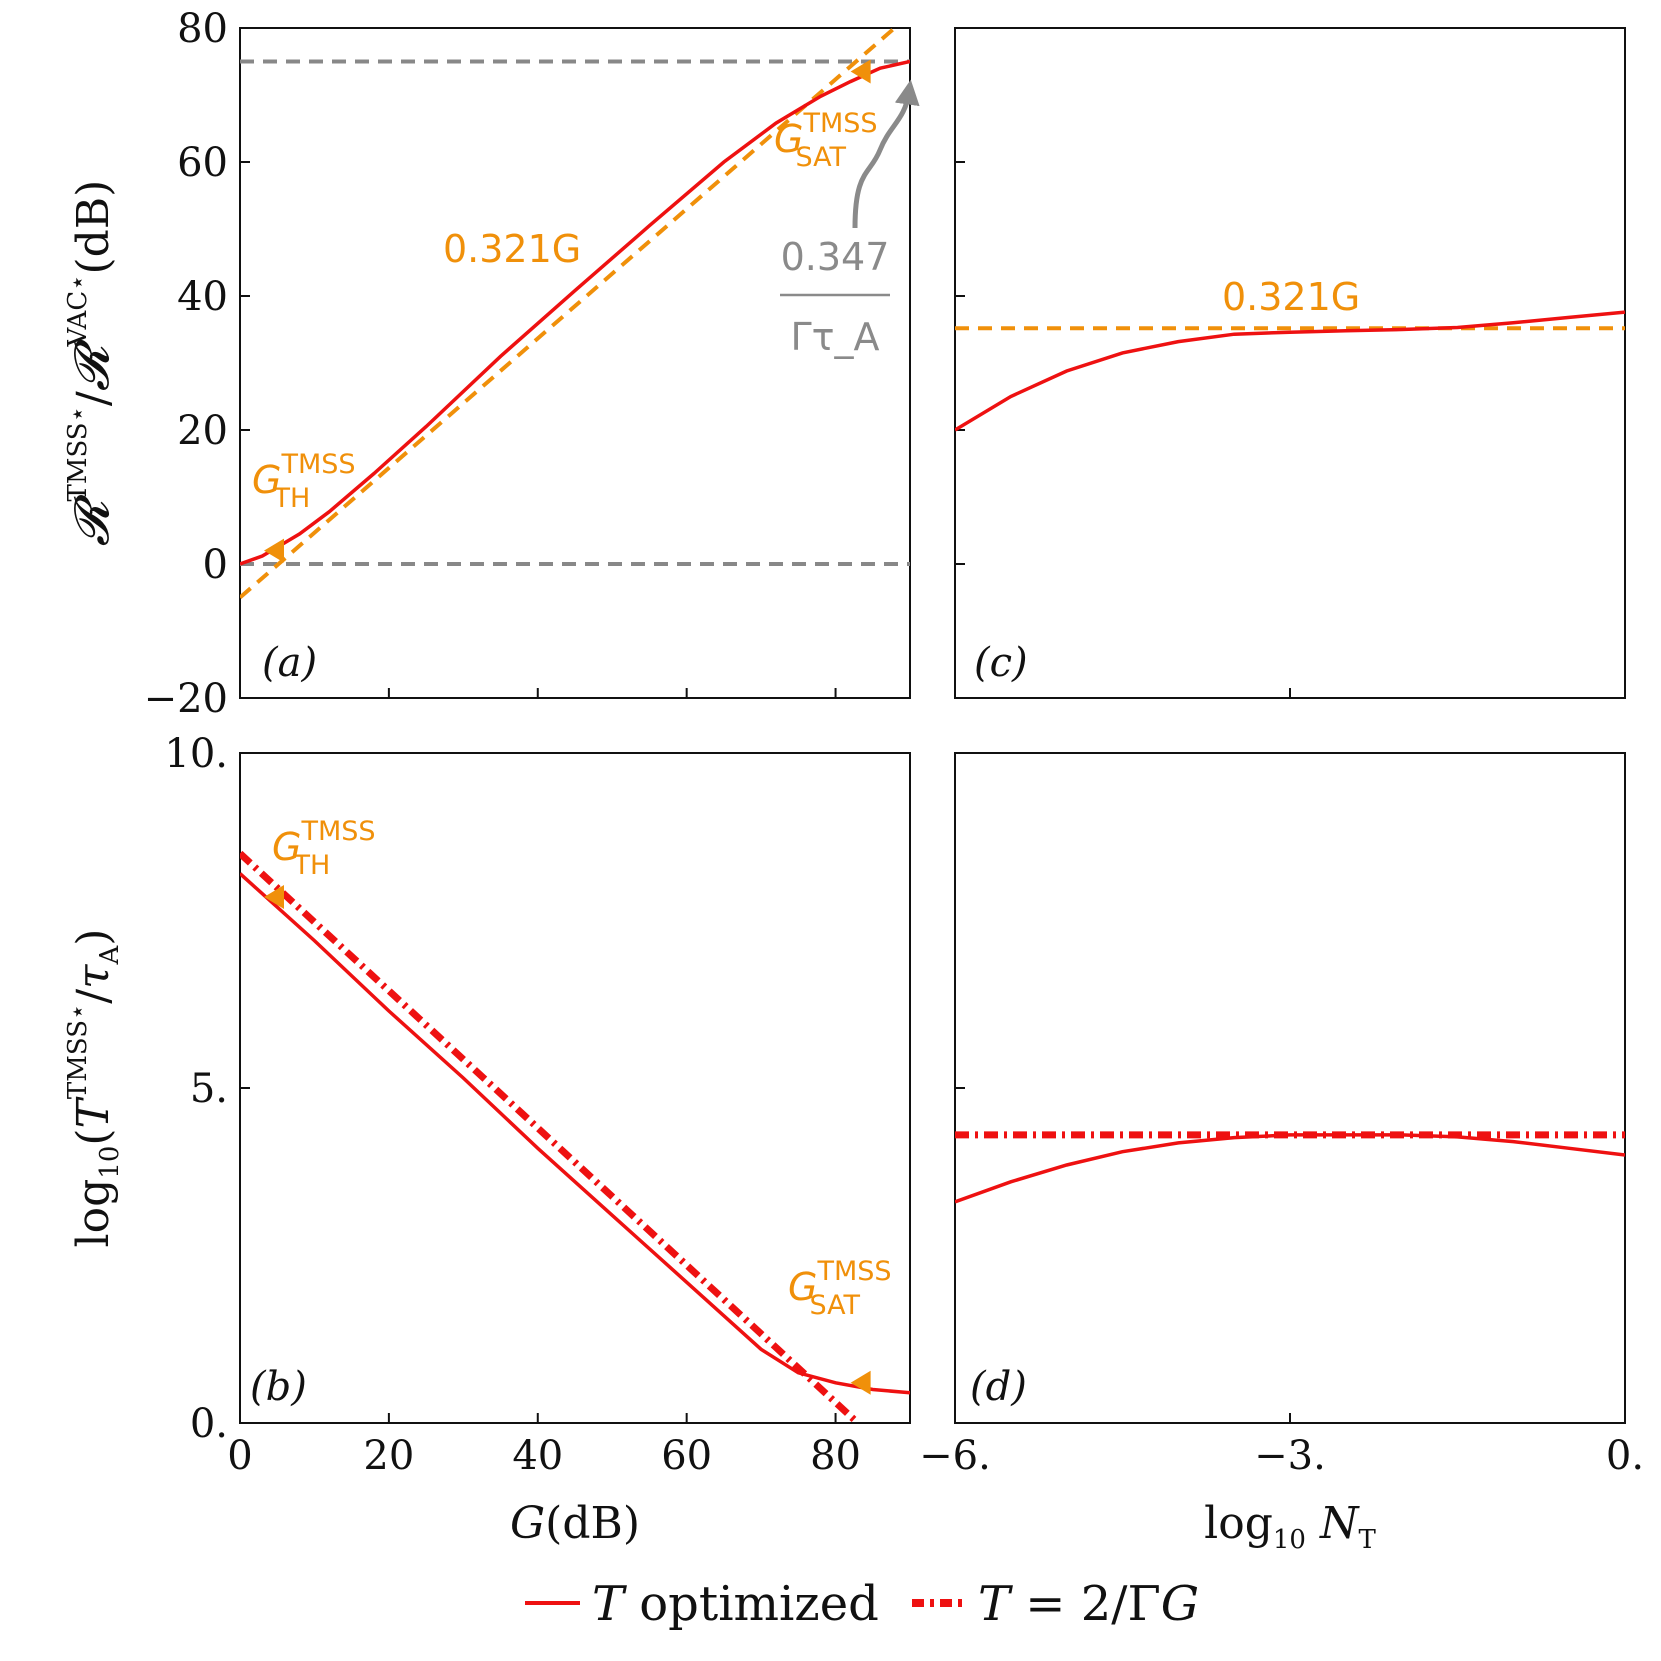 Image resolution: width=1661 pixels, height=1661 pixels. I want to click on panel-b-y-tick-label: 5., so click(209, 1089).